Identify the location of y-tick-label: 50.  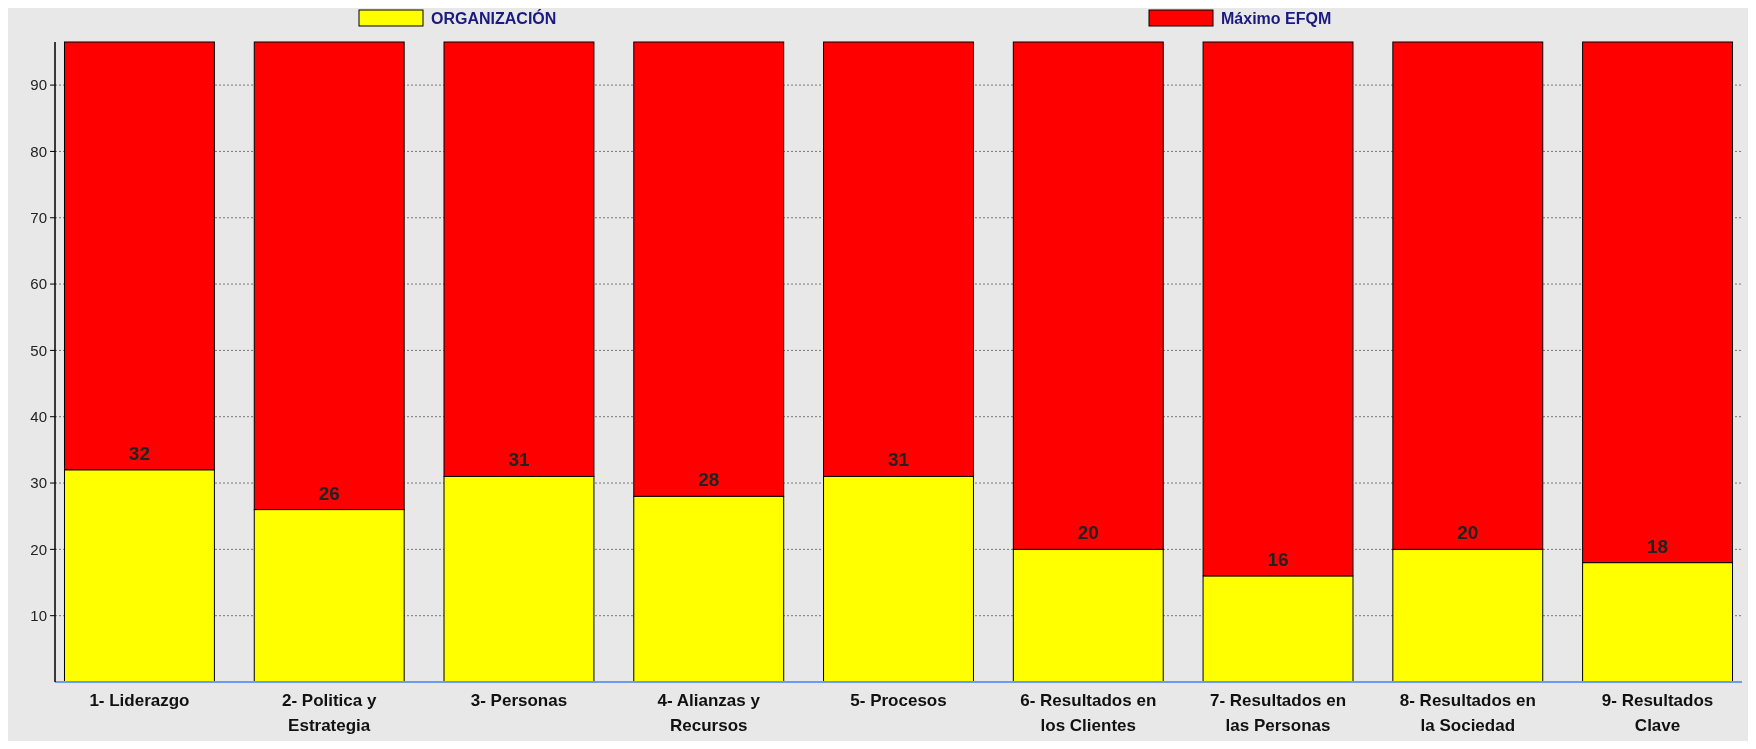
(38, 350).